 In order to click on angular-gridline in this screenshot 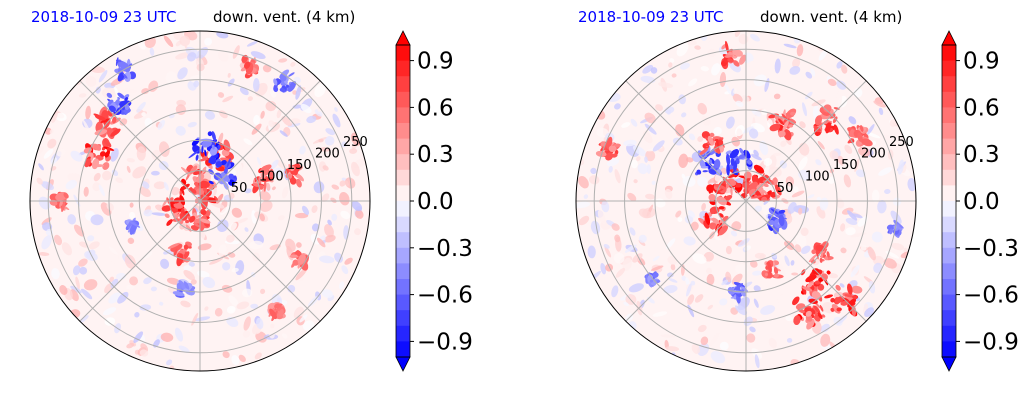, I will do `click(140, 141)`.